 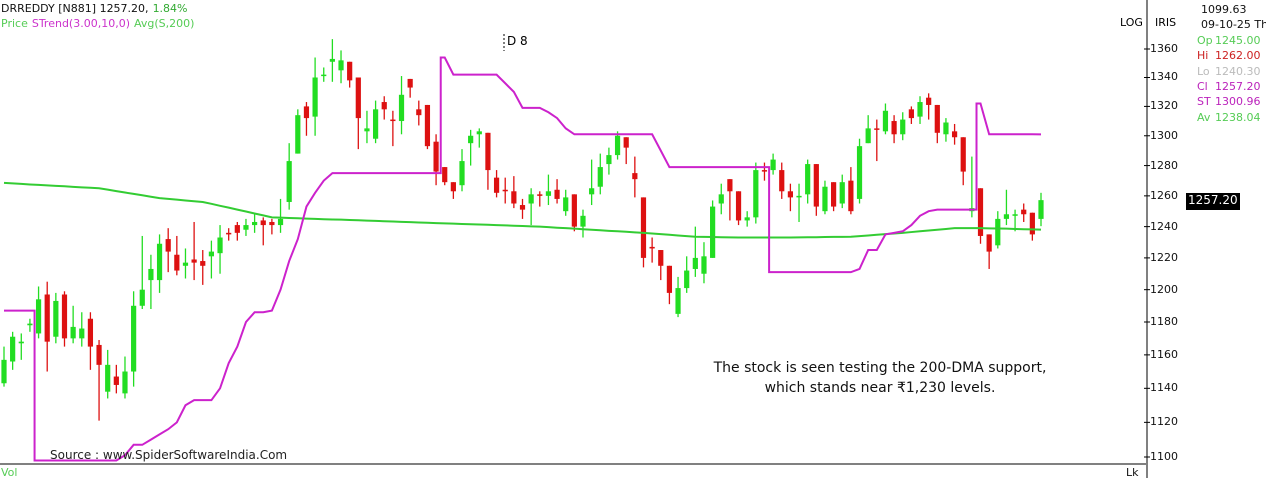 What do you see at coordinates (1132, 472) in the screenshot?
I see `lock-label: Lk` at bounding box center [1132, 472].